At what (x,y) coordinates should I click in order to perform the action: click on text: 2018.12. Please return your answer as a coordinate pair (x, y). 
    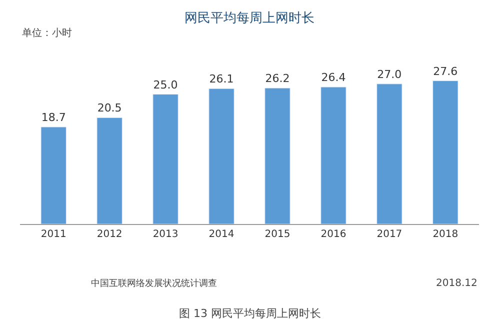
    Looking at the image, I should click on (457, 283).